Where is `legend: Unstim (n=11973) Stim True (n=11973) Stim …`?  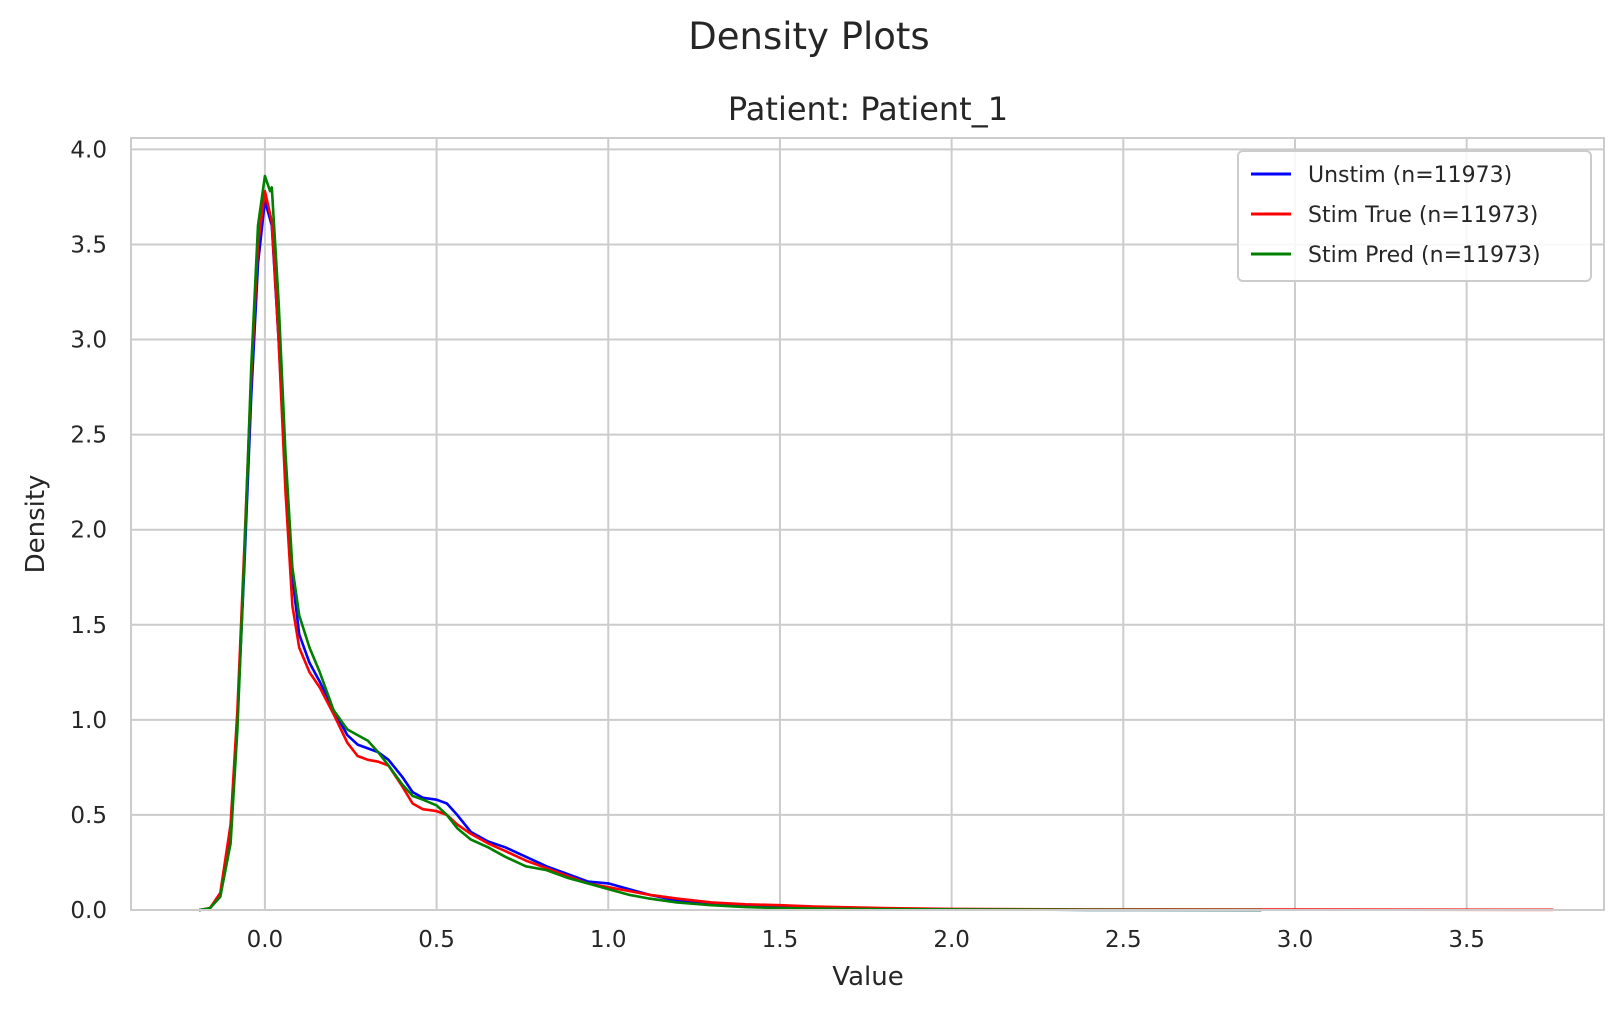 legend: Unstim (n=11973) Stim True (n=11973) Stim … is located at coordinates (1414, 216).